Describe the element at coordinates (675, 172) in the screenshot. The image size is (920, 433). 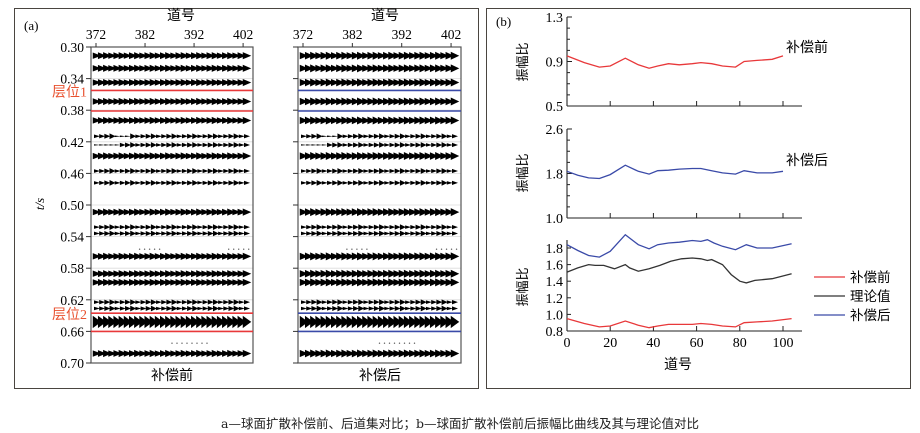
I see `series-line-补偿后` at that location.